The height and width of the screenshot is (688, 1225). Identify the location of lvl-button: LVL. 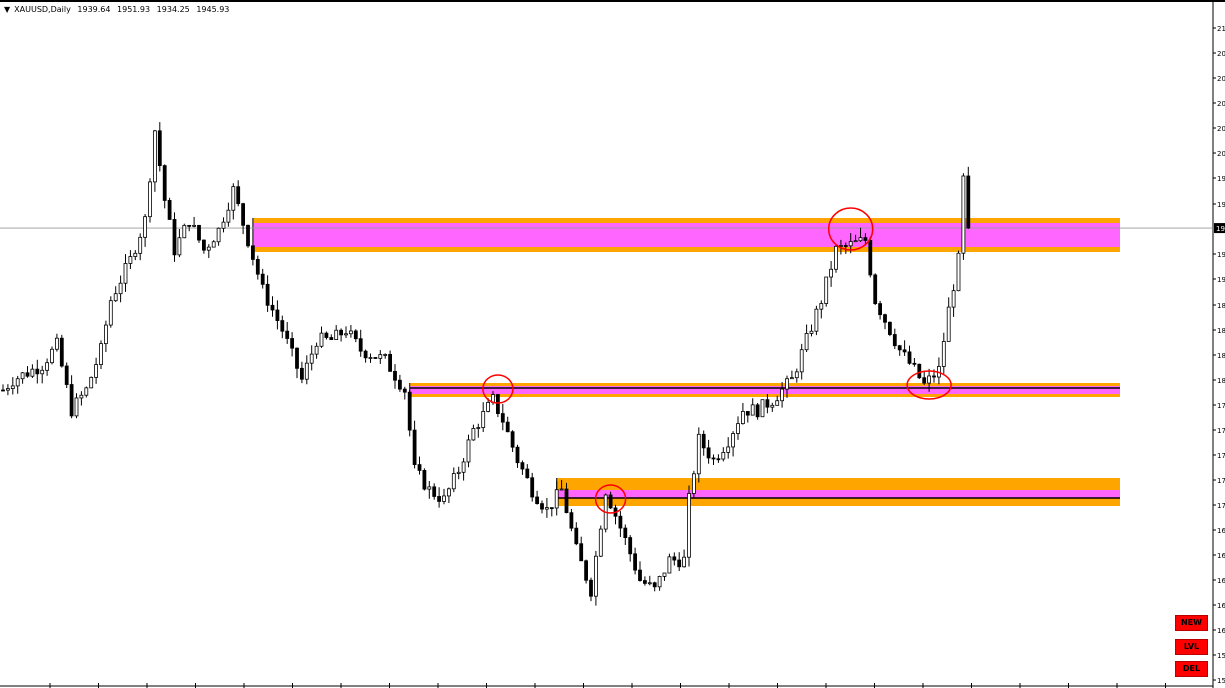
(1191, 647).